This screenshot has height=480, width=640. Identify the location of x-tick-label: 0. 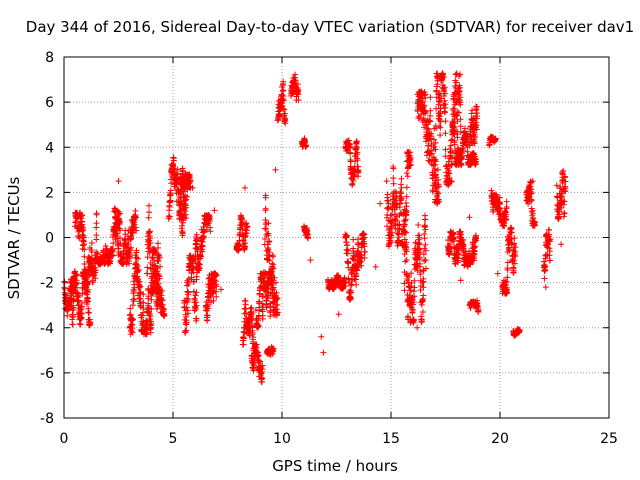
(64, 439).